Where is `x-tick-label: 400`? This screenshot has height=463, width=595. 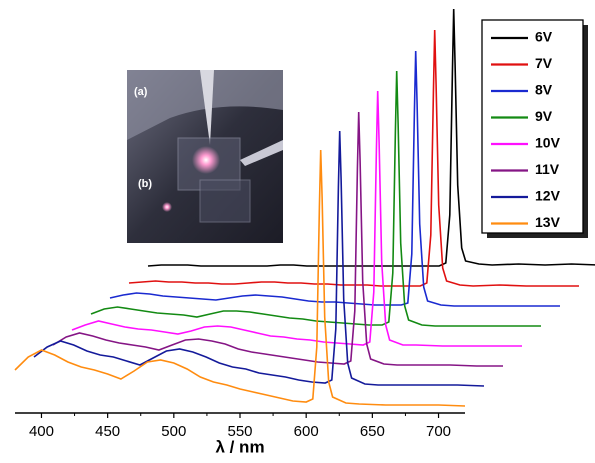 x-tick-label: 400 is located at coordinates (41, 431).